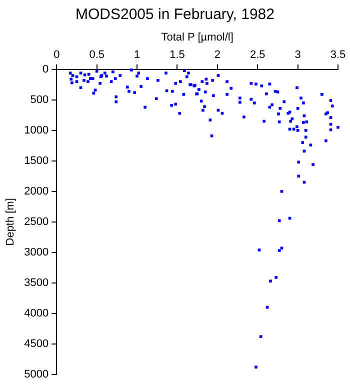 This screenshot has width=350, height=384. What do you see at coordinates (36, 252) in the screenshot?
I see `y-tick-label: 3000` at bounding box center [36, 252].